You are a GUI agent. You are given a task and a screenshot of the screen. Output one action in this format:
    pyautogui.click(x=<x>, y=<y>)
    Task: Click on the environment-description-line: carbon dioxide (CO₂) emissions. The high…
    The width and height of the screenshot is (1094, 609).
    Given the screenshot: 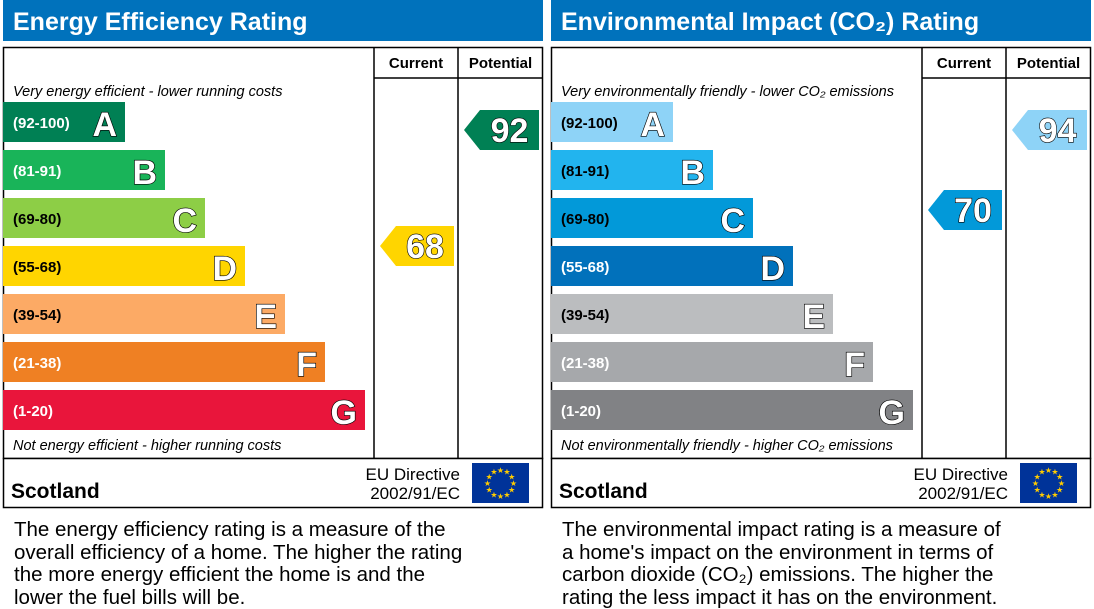 What is the action you would take?
    pyautogui.click(x=778, y=574)
    